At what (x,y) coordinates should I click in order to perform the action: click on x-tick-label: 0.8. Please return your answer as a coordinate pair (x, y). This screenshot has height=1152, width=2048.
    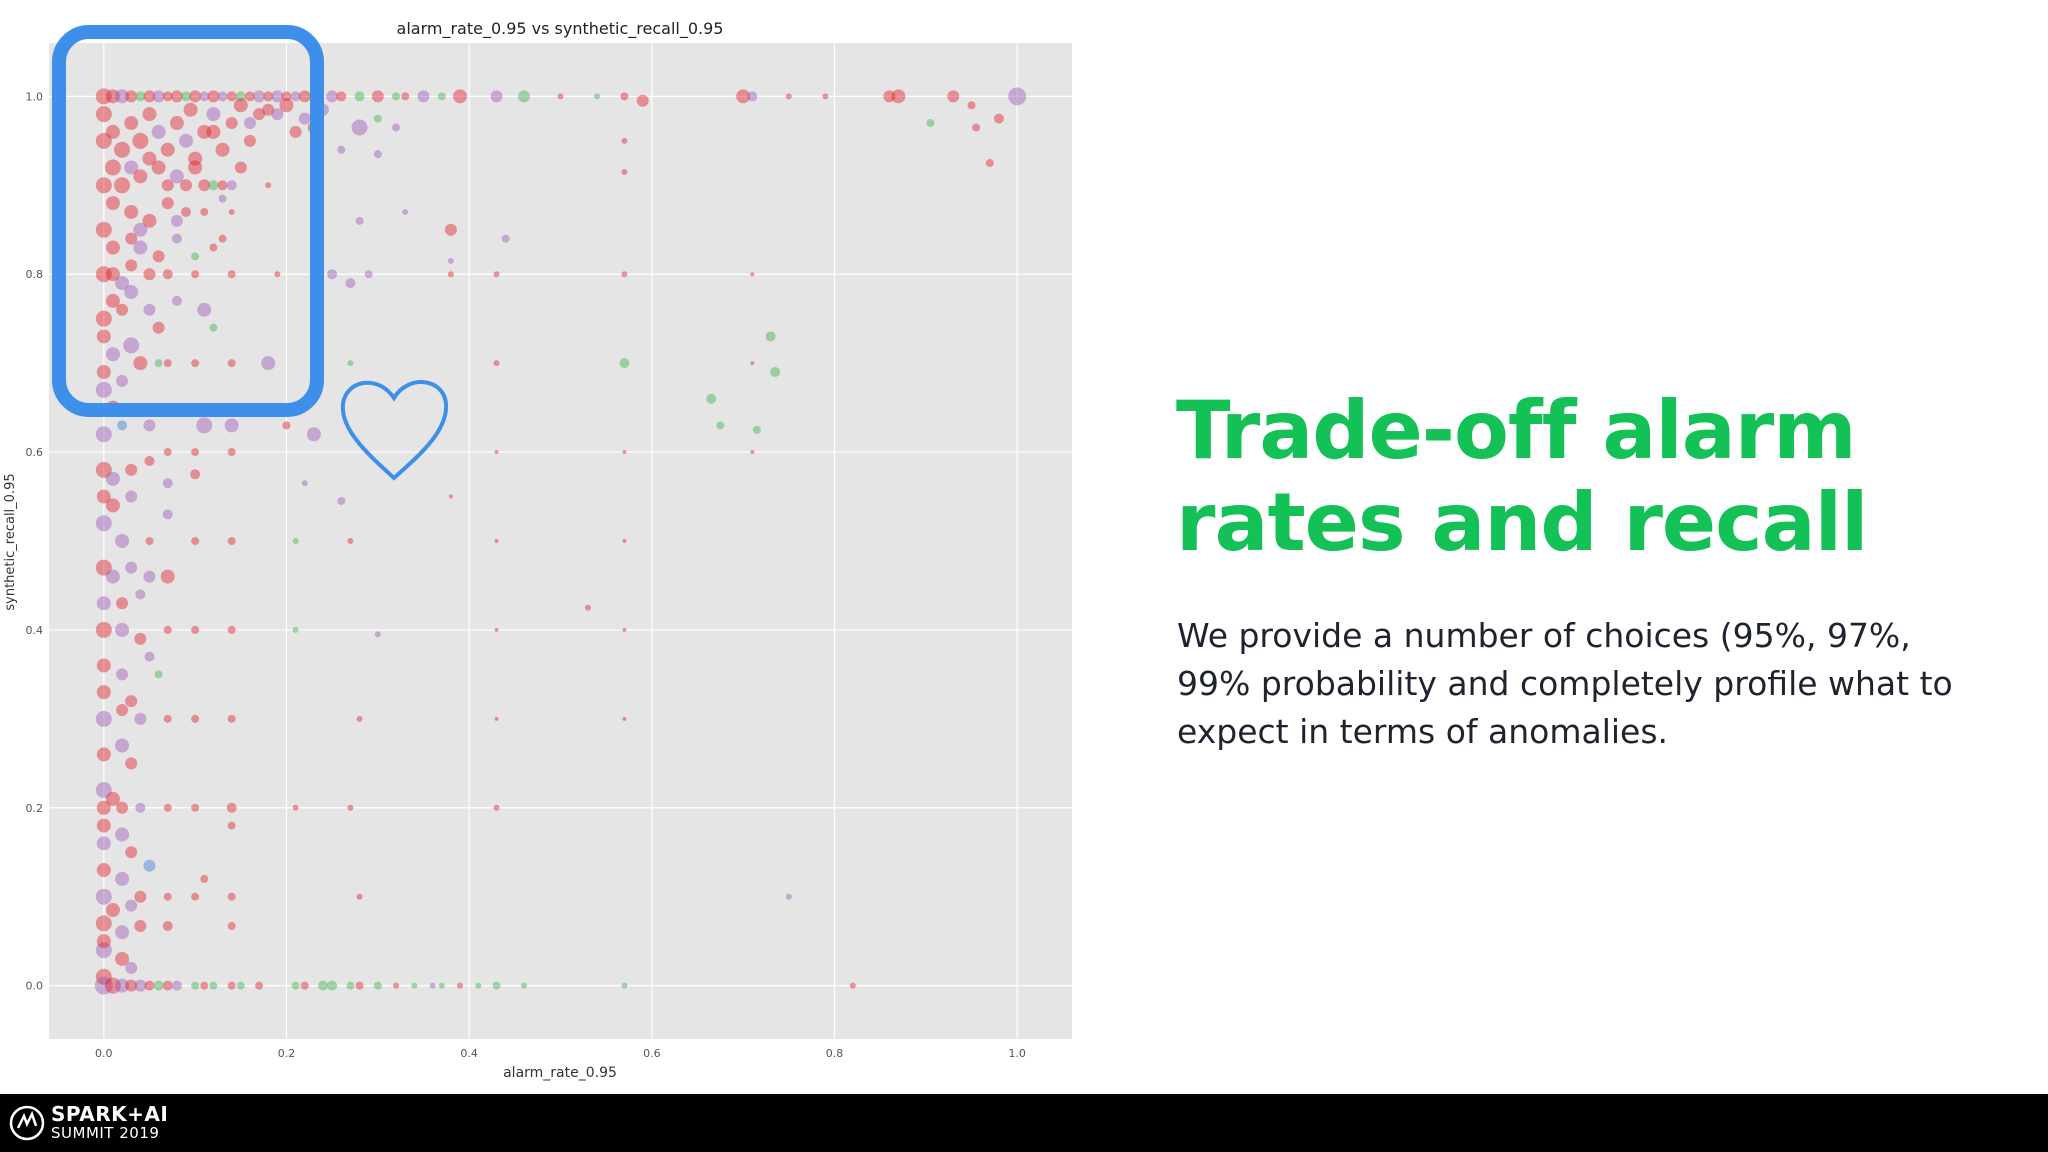
    Looking at the image, I should click on (835, 1053).